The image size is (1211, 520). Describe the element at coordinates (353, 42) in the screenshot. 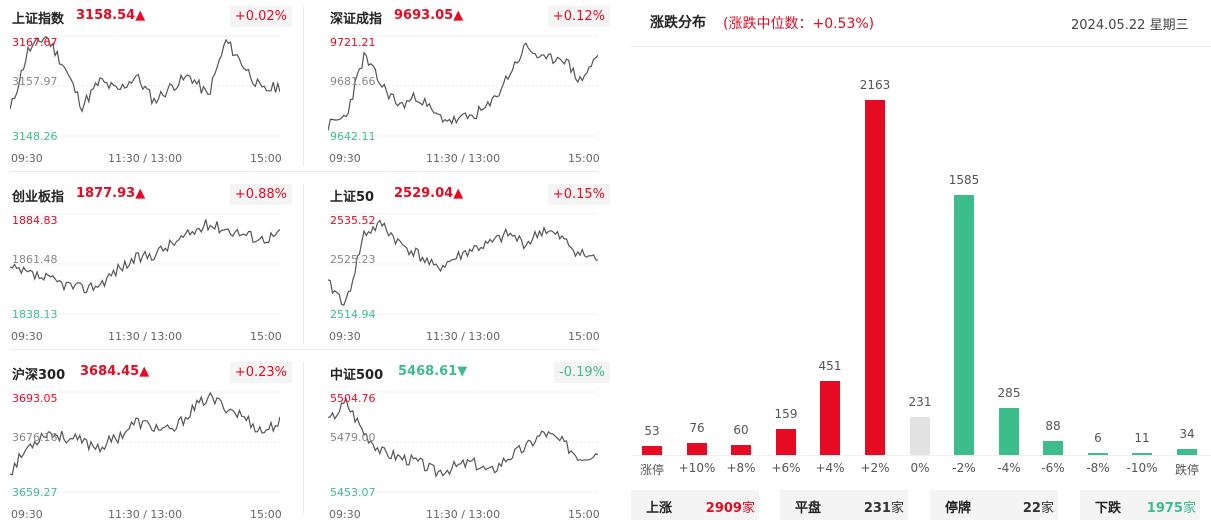

I see `high-label: 9721.21` at that location.